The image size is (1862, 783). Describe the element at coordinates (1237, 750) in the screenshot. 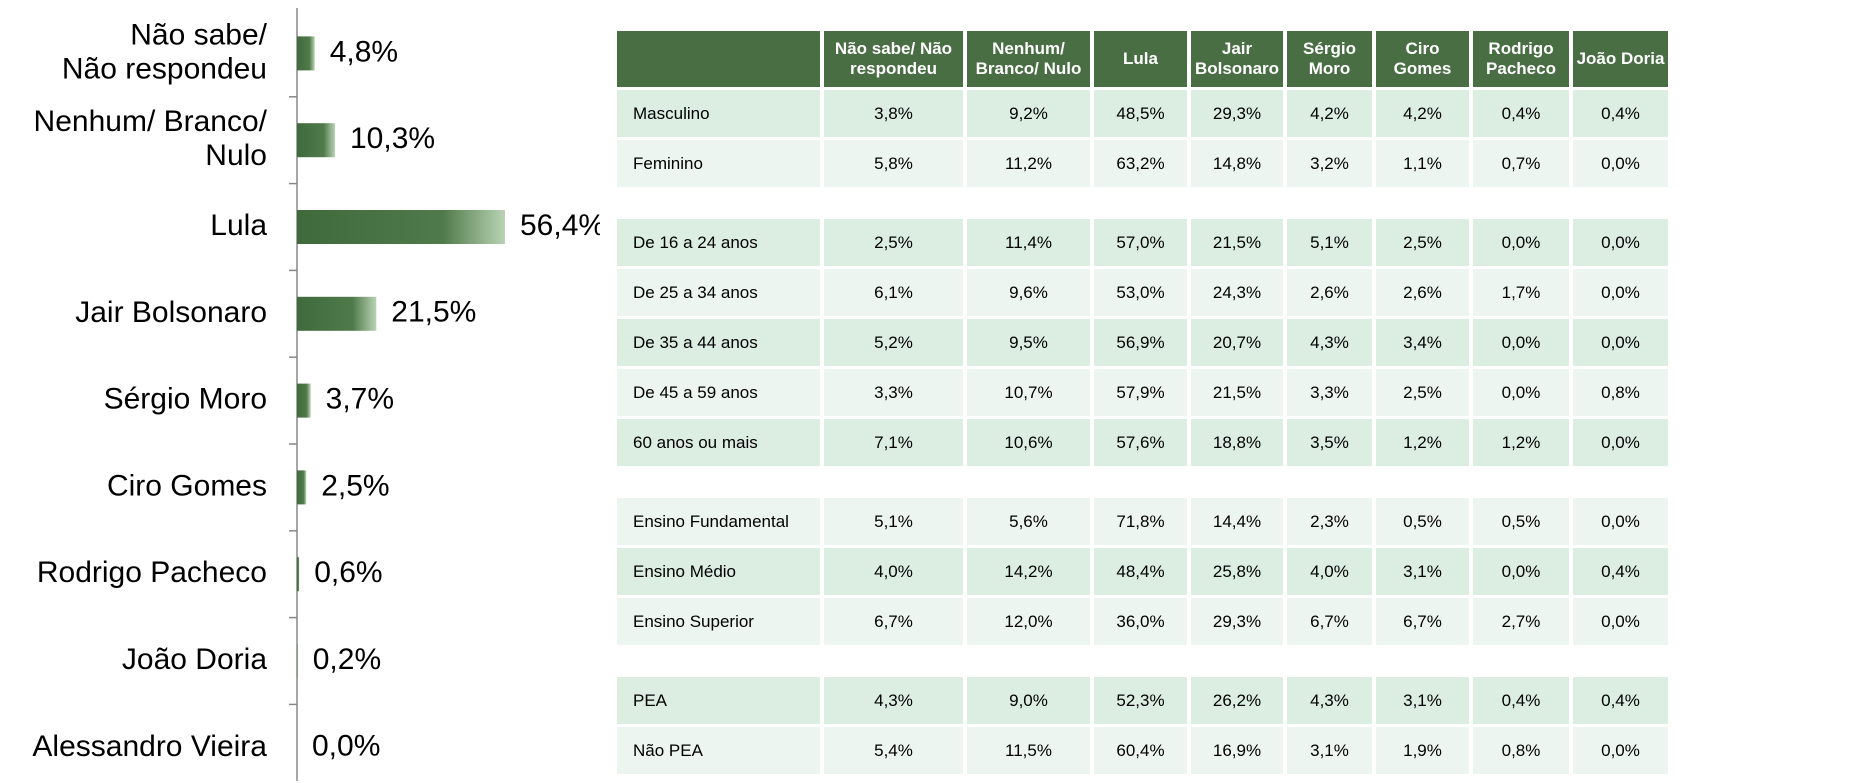

I see `cell: 16,9%` at that location.